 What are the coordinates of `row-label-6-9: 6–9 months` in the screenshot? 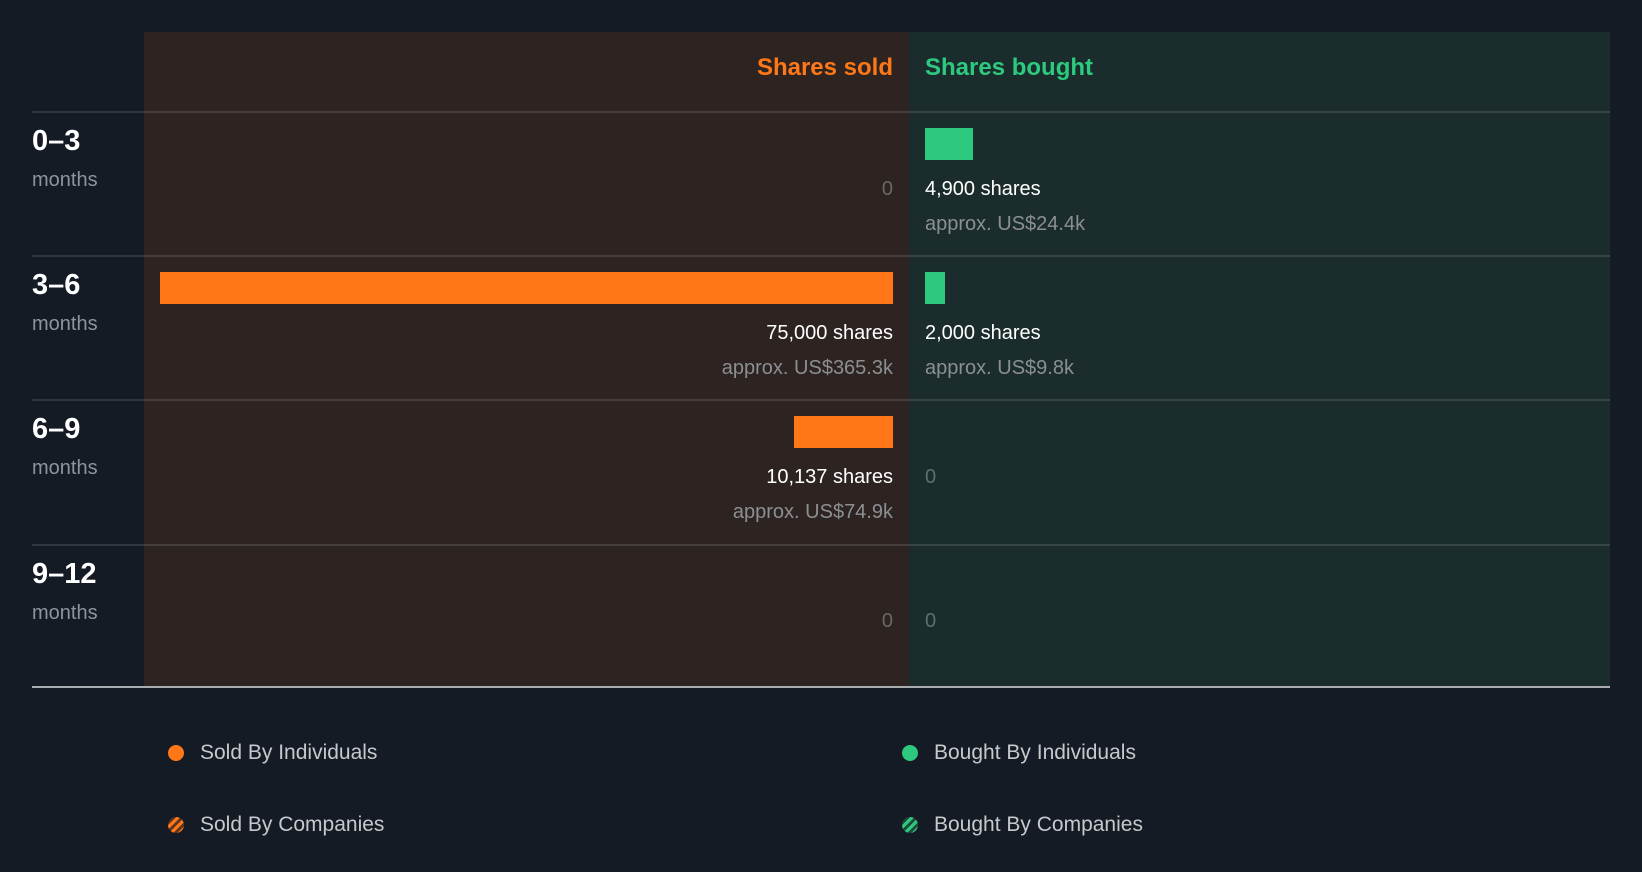 It's located at (65, 446).